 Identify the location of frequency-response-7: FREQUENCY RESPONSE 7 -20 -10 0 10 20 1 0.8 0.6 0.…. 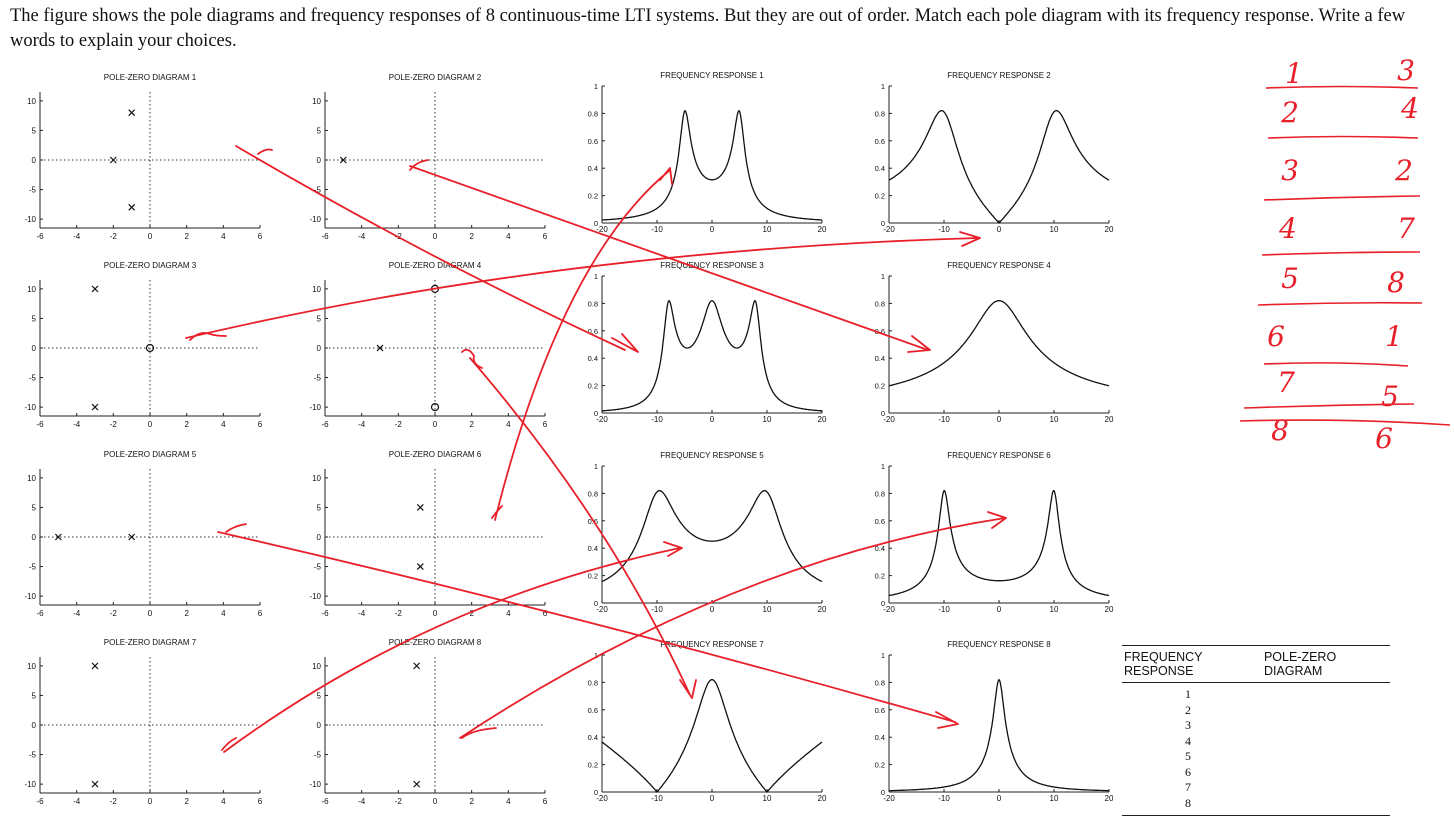
(707, 721).